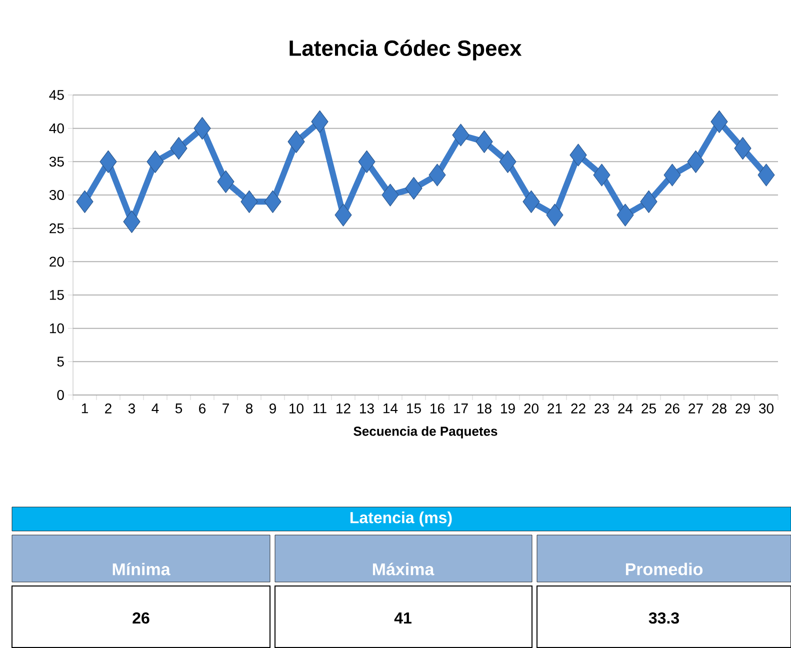  I want to click on y-tick-label: 45, so click(56, 95).